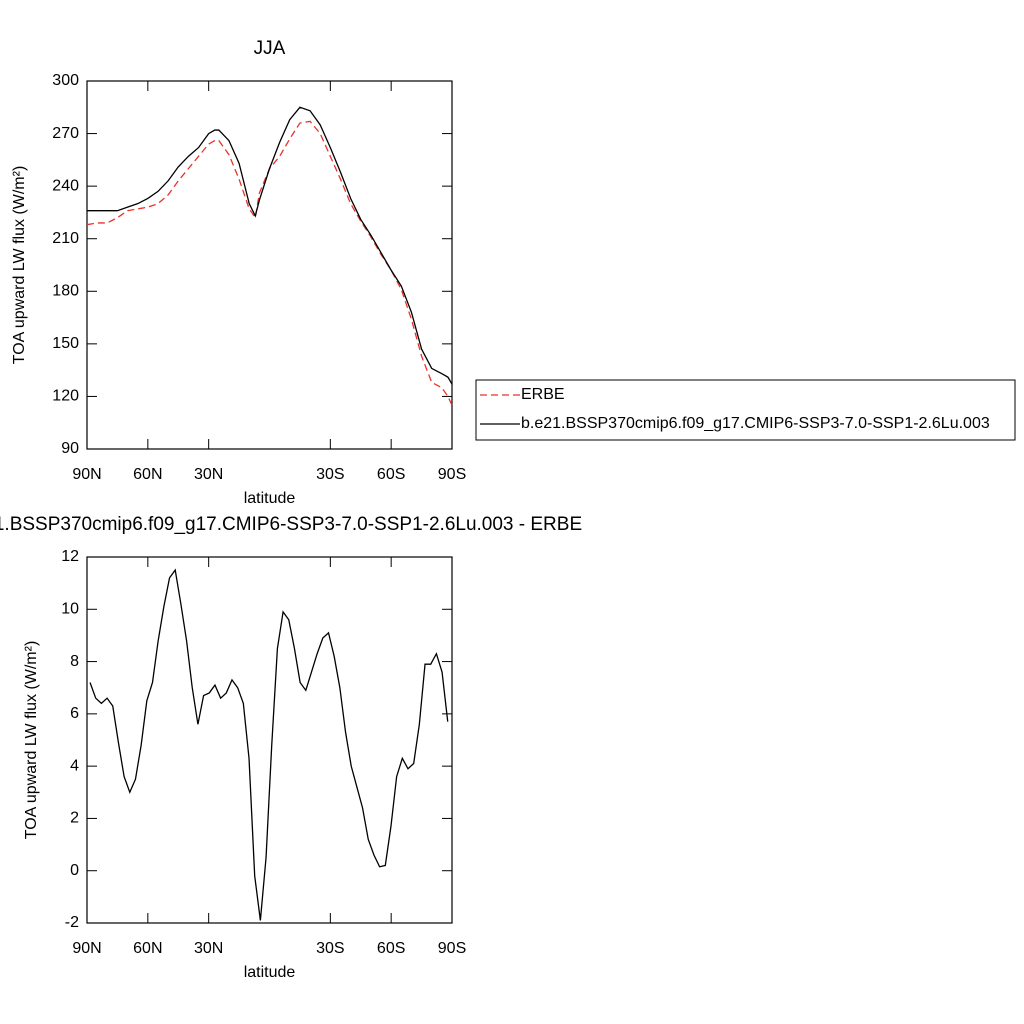 The height and width of the screenshot is (1024, 1024). What do you see at coordinates (74, 870) in the screenshot?
I see `y-tick-label: 0` at bounding box center [74, 870].